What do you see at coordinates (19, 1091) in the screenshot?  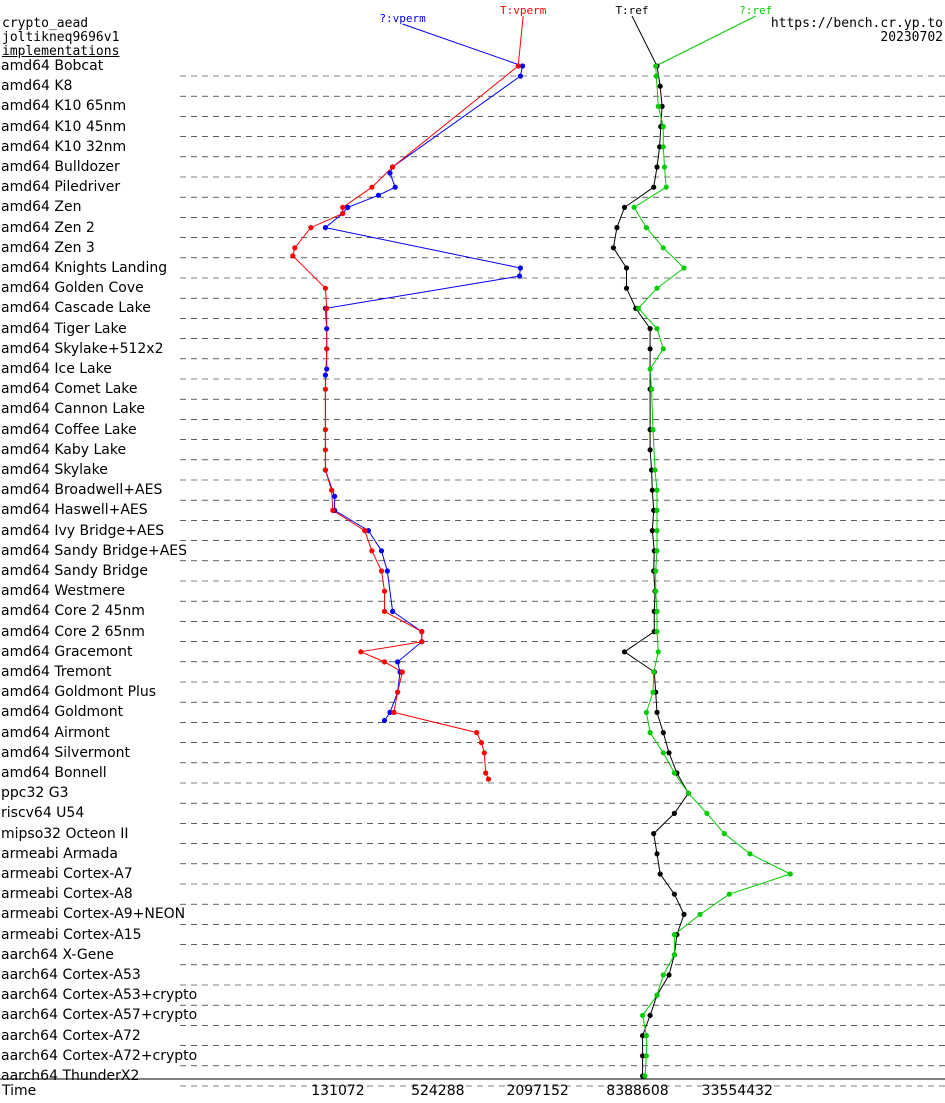 I see `x-axis-title: Time` at bounding box center [19, 1091].